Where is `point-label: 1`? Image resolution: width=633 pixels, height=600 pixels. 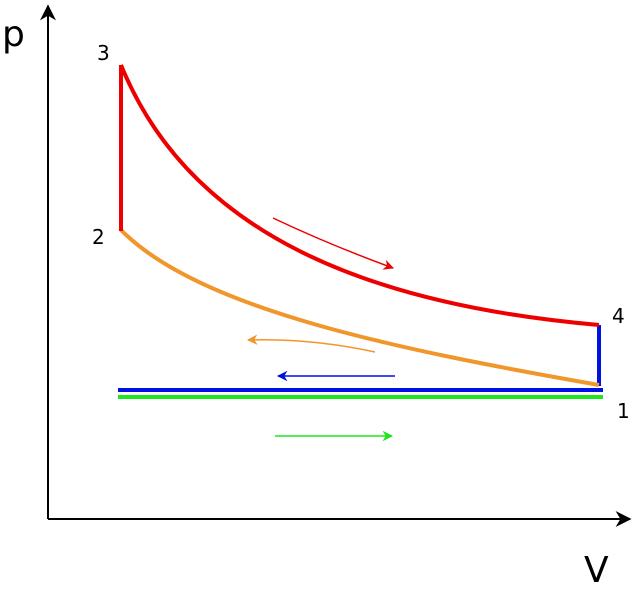 point-label: 1 is located at coordinates (623, 411).